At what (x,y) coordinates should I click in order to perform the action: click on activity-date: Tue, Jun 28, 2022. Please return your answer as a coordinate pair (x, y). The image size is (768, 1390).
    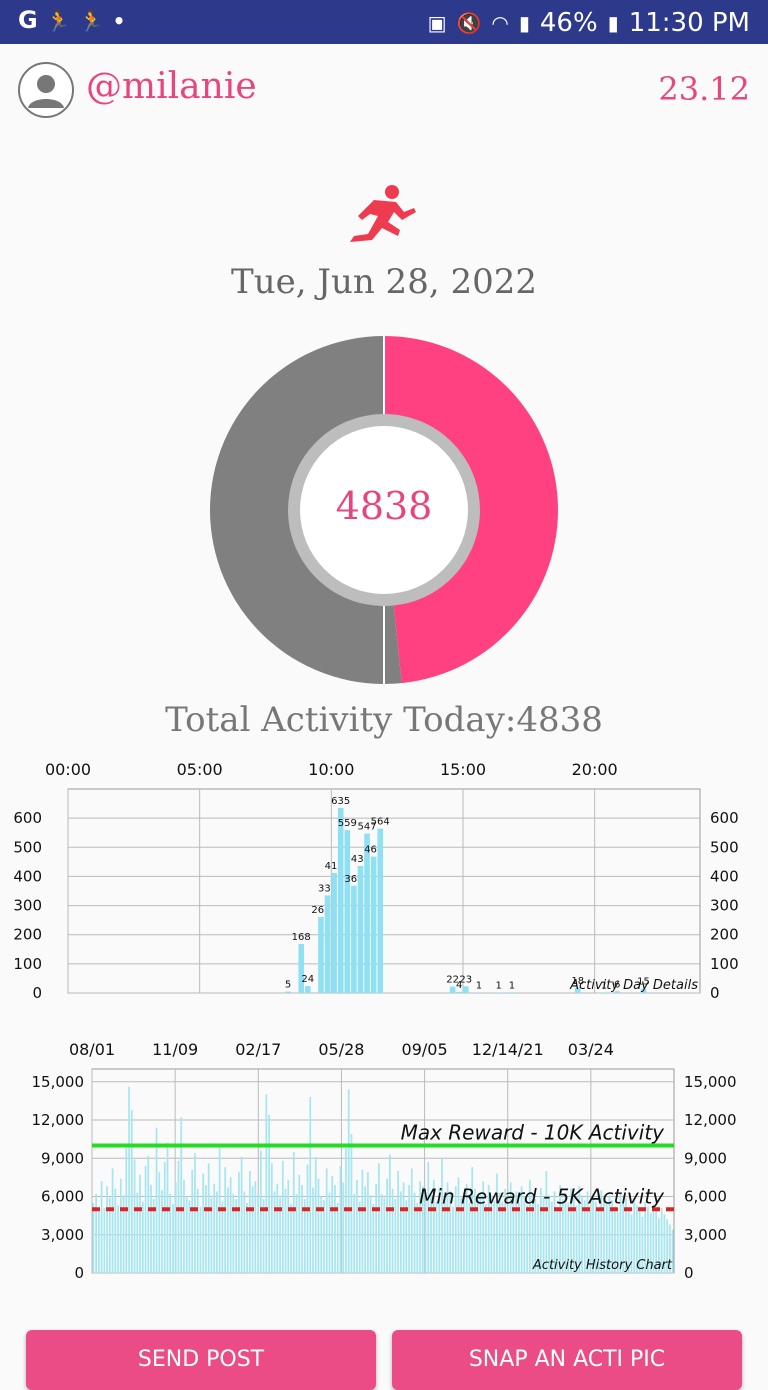
    Looking at the image, I should click on (384, 282).